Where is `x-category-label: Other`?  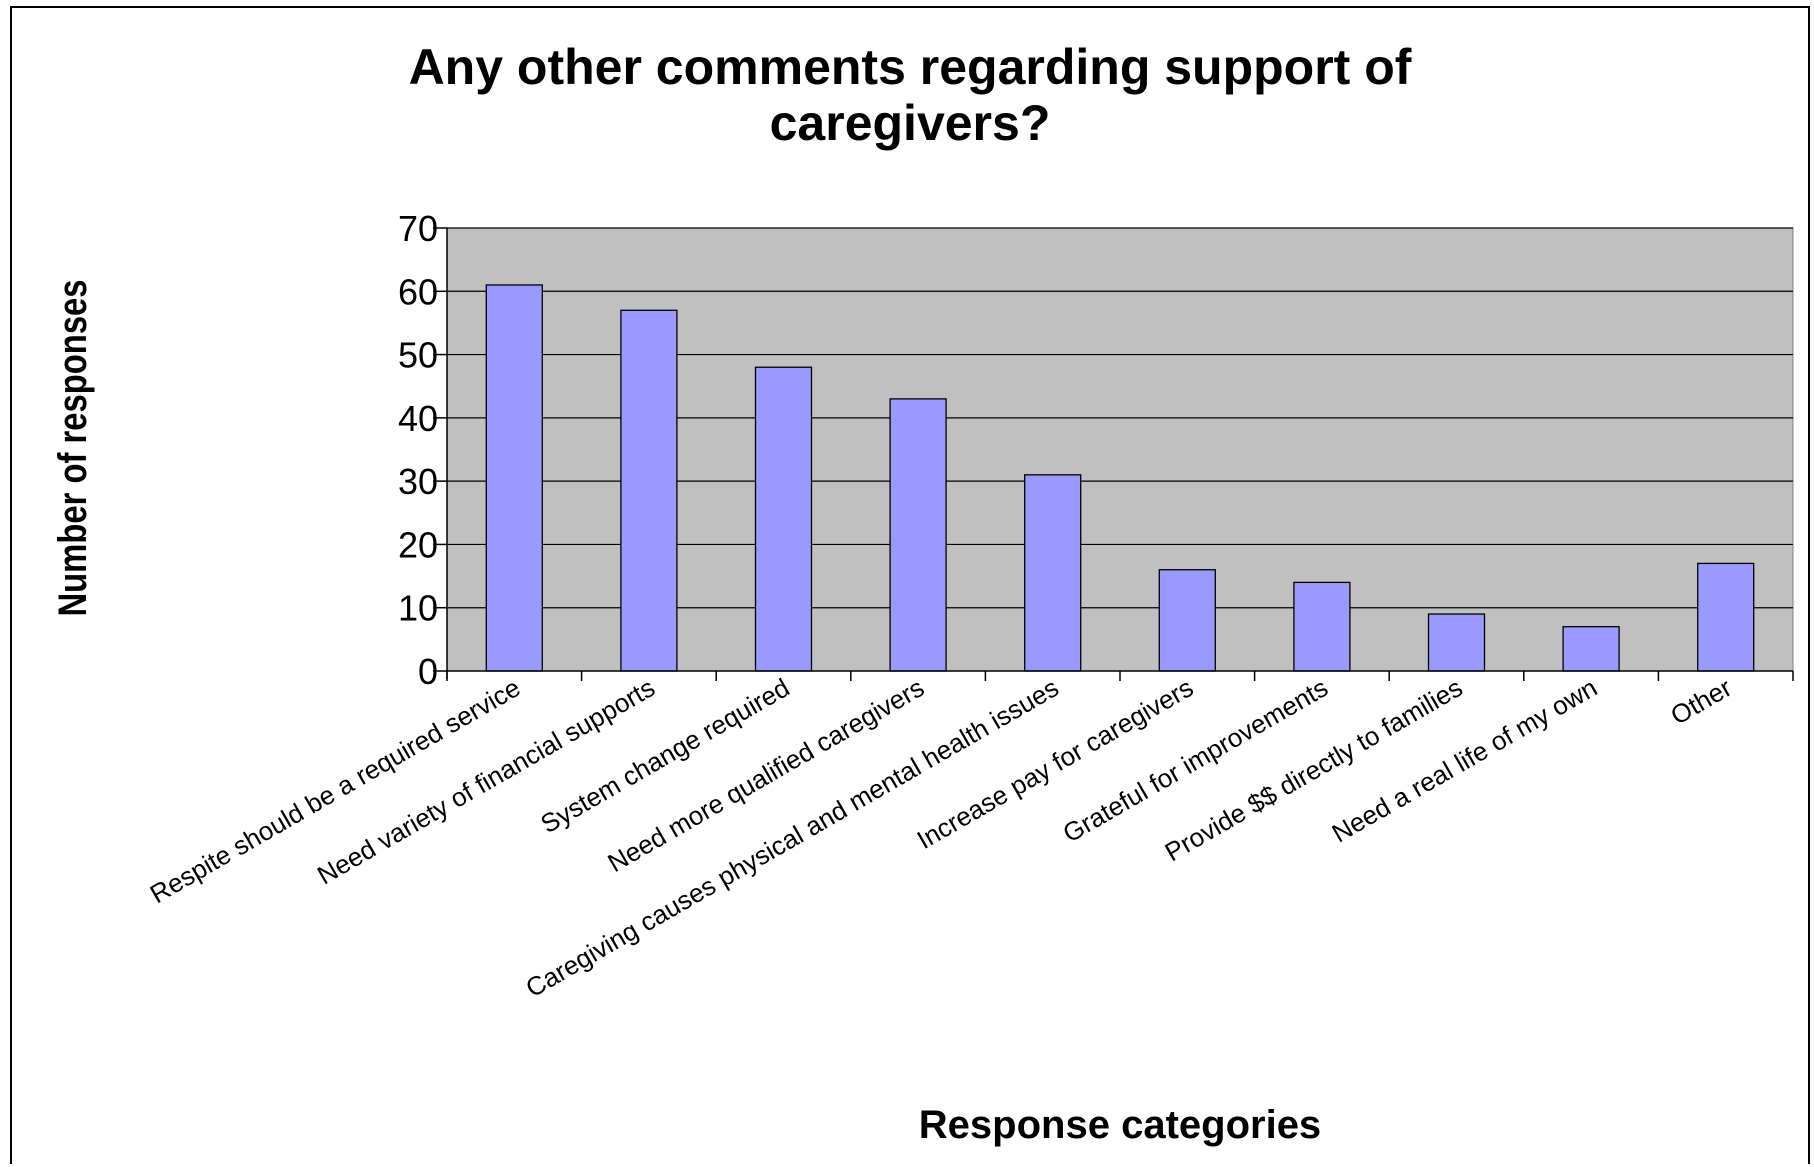
x-category-label: Other is located at coordinates (1701, 701).